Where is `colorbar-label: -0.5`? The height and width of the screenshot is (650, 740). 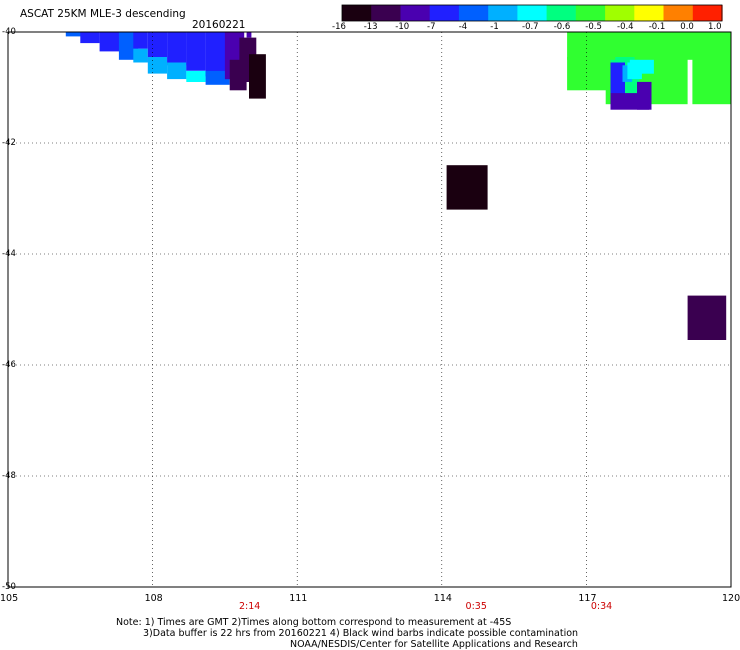 colorbar-label: -0.5 is located at coordinates (593, 27).